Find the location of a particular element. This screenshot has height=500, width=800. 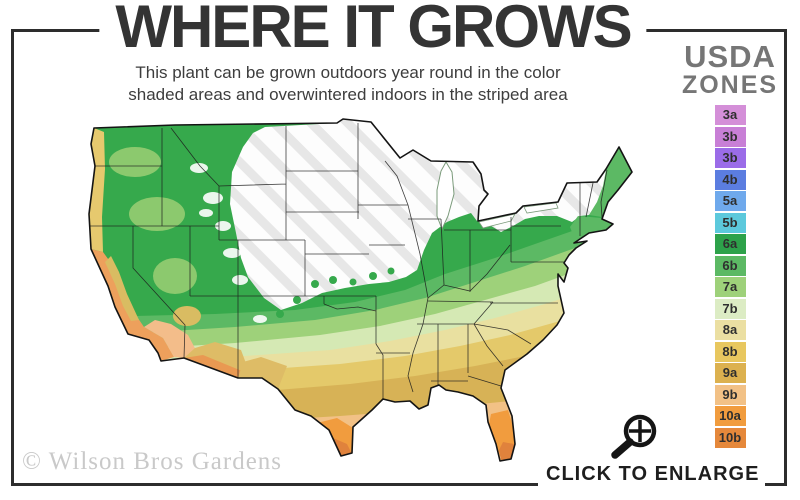

magnifier-plus-icon is located at coordinates (631, 434).